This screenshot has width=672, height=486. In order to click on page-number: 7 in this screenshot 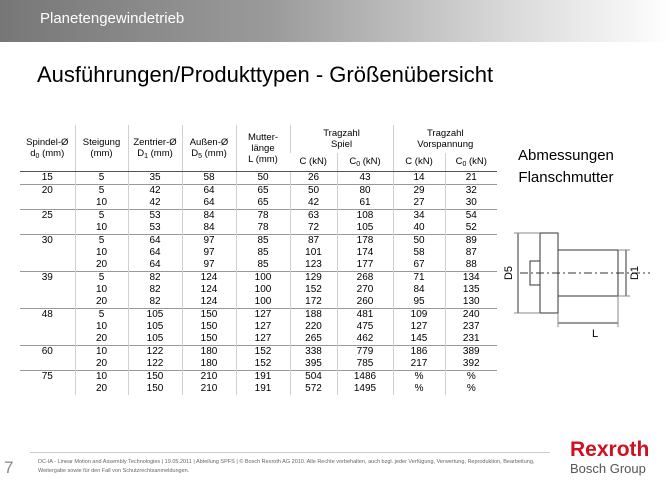, I will do `click(9, 467)`.